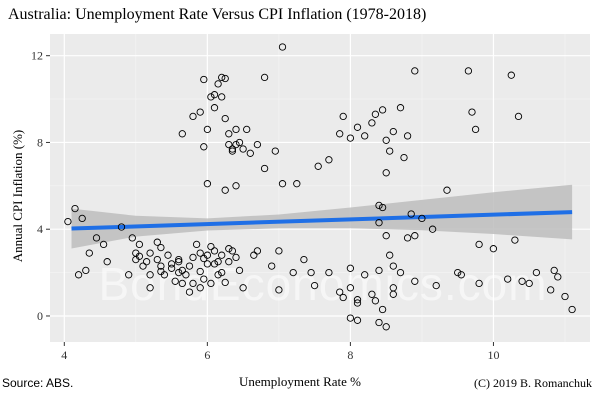 This screenshot has height=400, width=600. Describe the element at coordinates (38, 383) in the screenshot. I see `source-note: Source: ABS.` at that location.